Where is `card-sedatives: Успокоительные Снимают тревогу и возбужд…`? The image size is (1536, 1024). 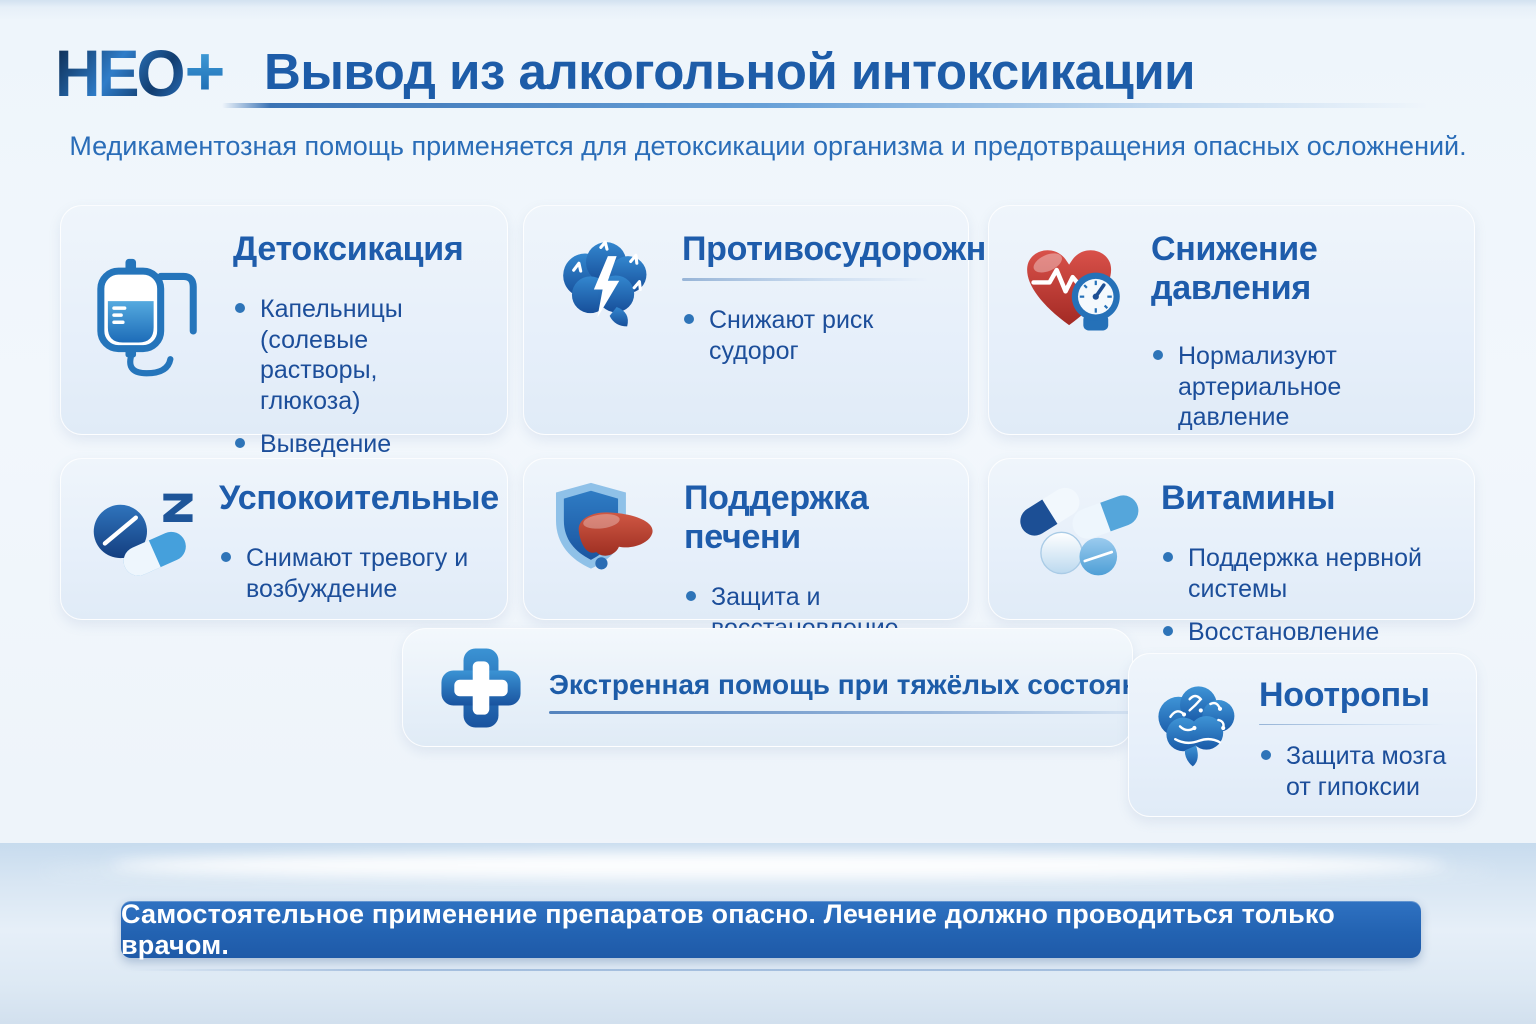 card-sedatives: Успокоительные Снимают тревогу и возбужд… is located at coordinates (284, 539).